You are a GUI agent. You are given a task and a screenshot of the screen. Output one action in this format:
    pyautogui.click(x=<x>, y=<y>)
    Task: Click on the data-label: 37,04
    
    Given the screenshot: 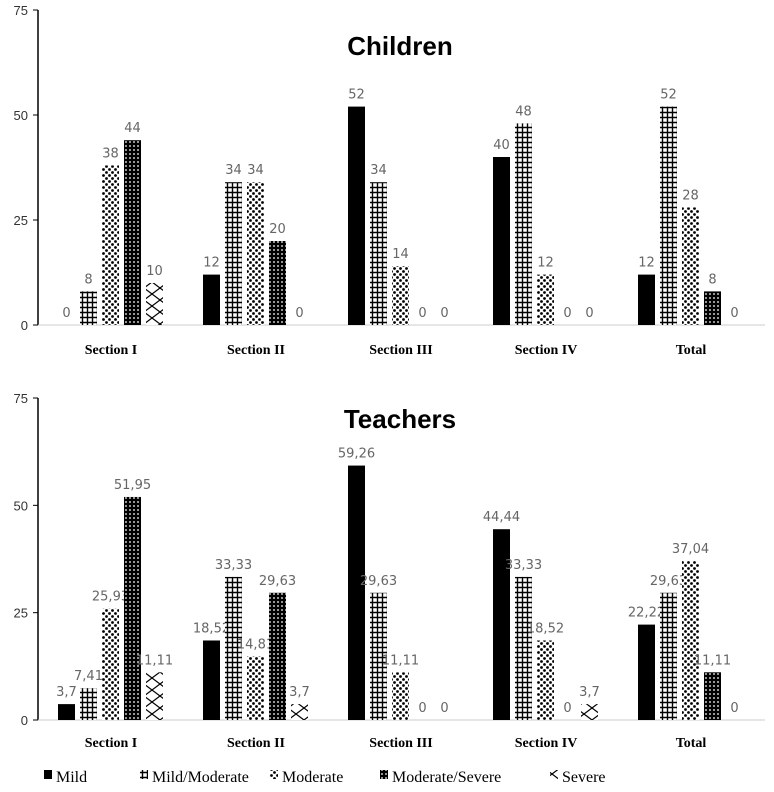 What is the action you would take?
    pyautogui.click(x=690, y=549)
    